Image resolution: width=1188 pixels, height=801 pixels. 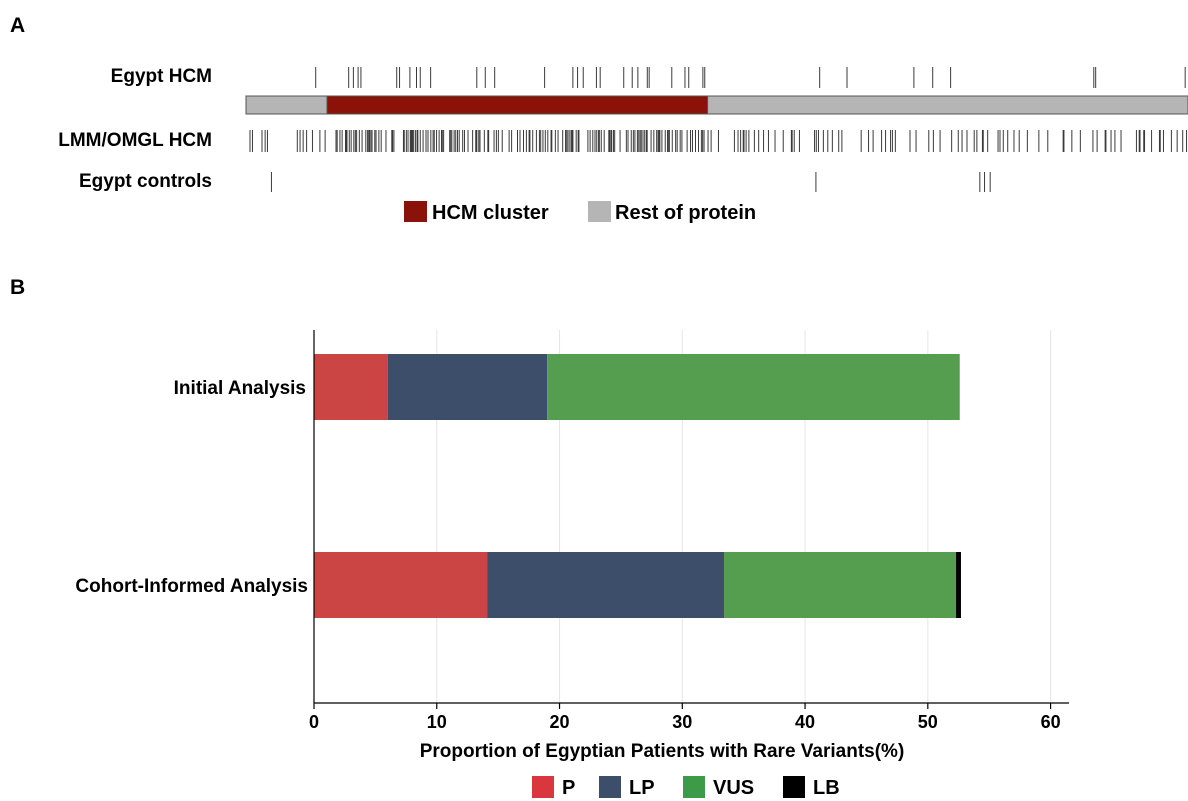 I want to click on egypt-hcm-variant-ticks, so click(x=750, y=77).